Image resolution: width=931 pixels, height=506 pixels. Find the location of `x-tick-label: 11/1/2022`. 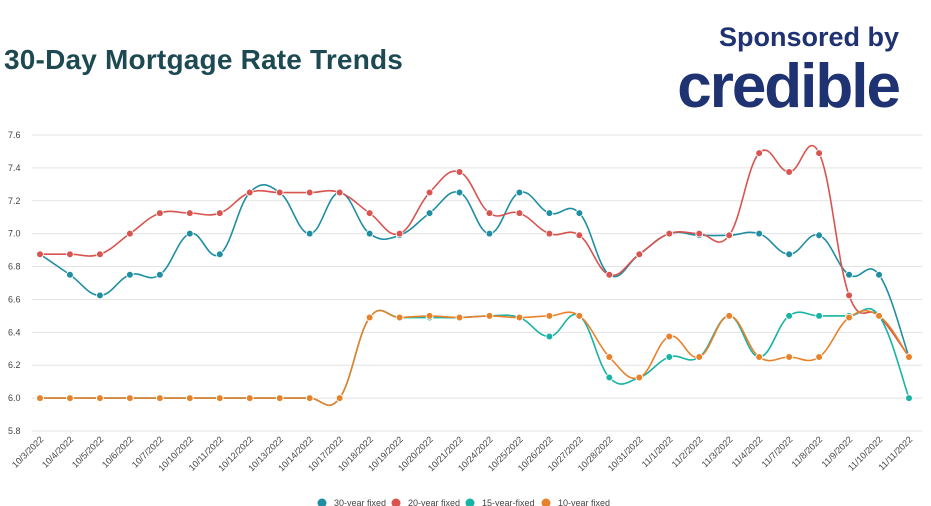

x-tick-label: 11/1/2022 is located at coordinates (657, 451).